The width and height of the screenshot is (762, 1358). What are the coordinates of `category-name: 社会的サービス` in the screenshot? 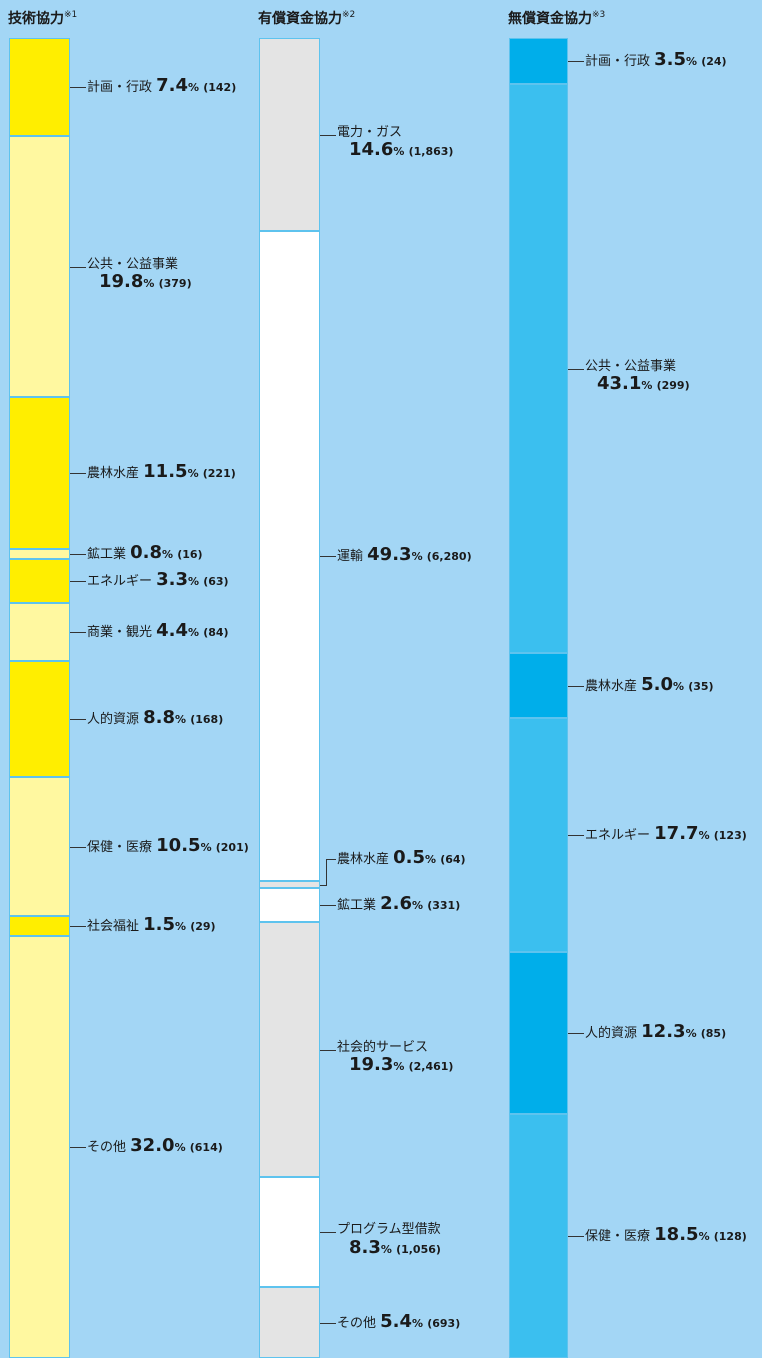 It's located at (383, 1047).